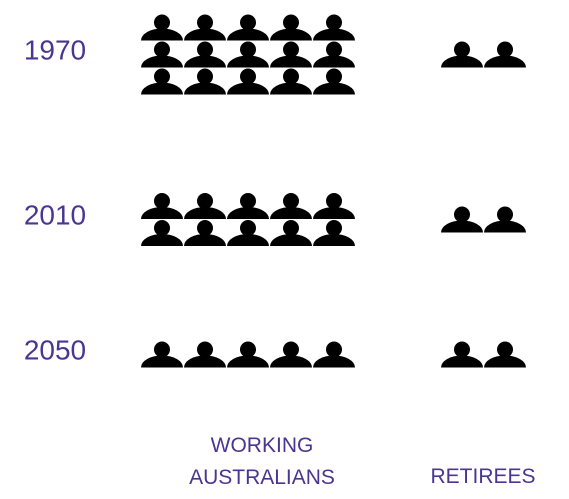 The image size is (569, 499). Describe the element at coordinates (55, 349) in the screenshot. I see `year-label: 2050` at that location.